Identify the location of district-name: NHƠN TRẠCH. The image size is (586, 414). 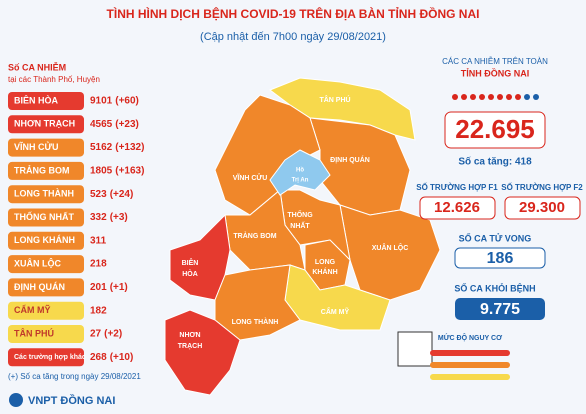
(44, 124).